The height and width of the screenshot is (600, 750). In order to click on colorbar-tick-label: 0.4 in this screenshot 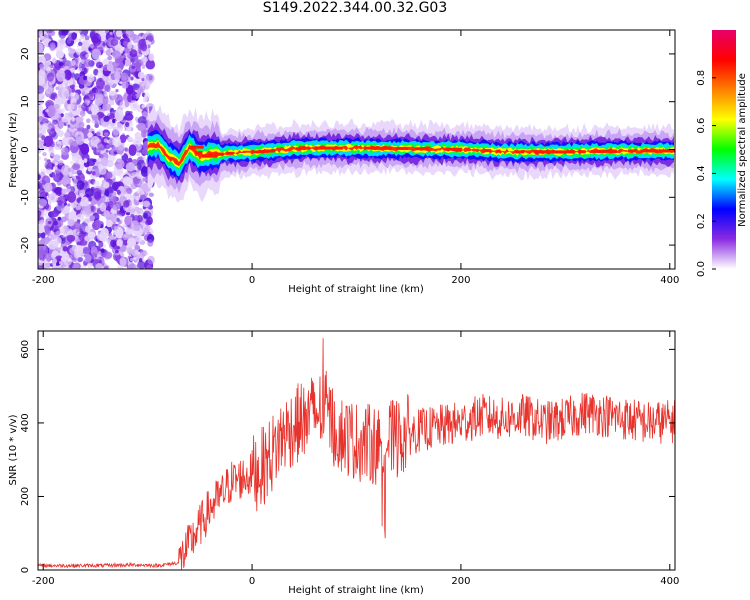, I will do `click(701, 173)`.